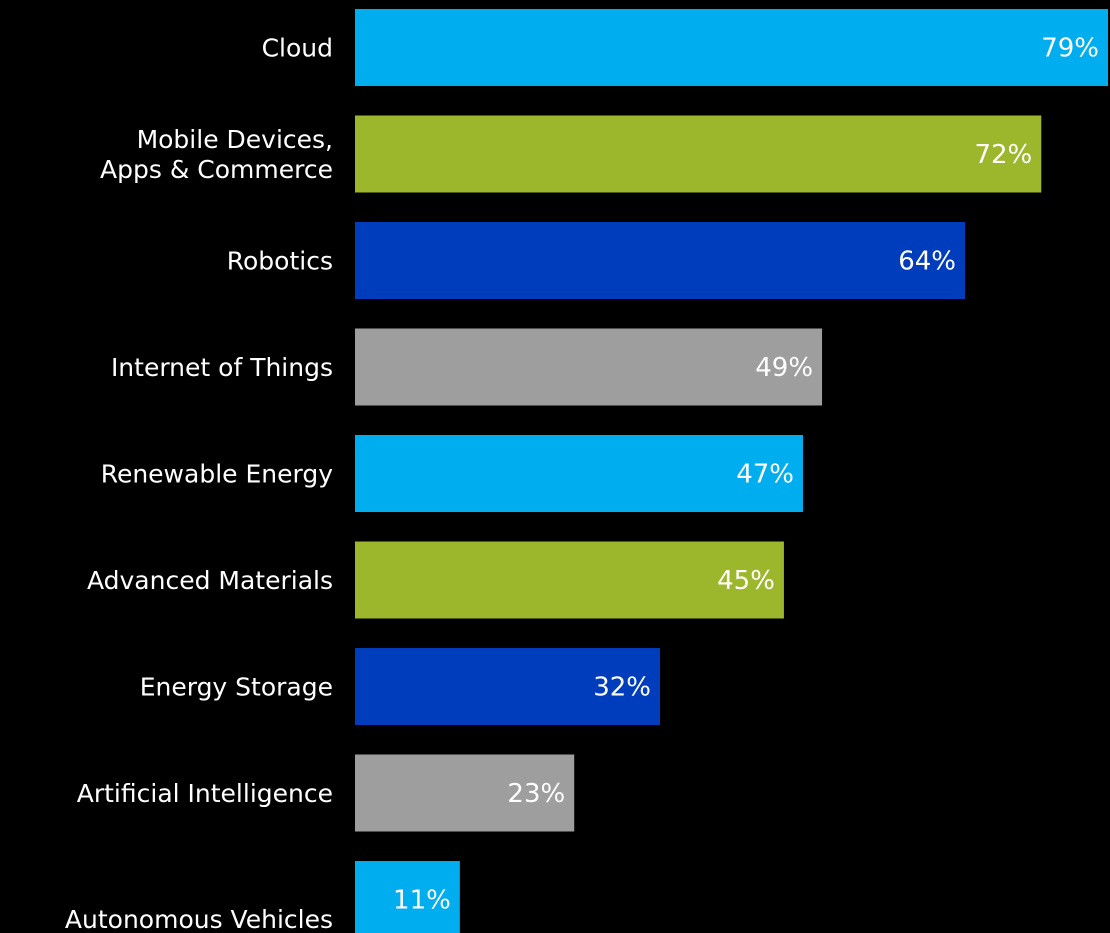 The image size is (1110, 933). I want to click on value-label-energy-storage: 32%, so click(622, 688).